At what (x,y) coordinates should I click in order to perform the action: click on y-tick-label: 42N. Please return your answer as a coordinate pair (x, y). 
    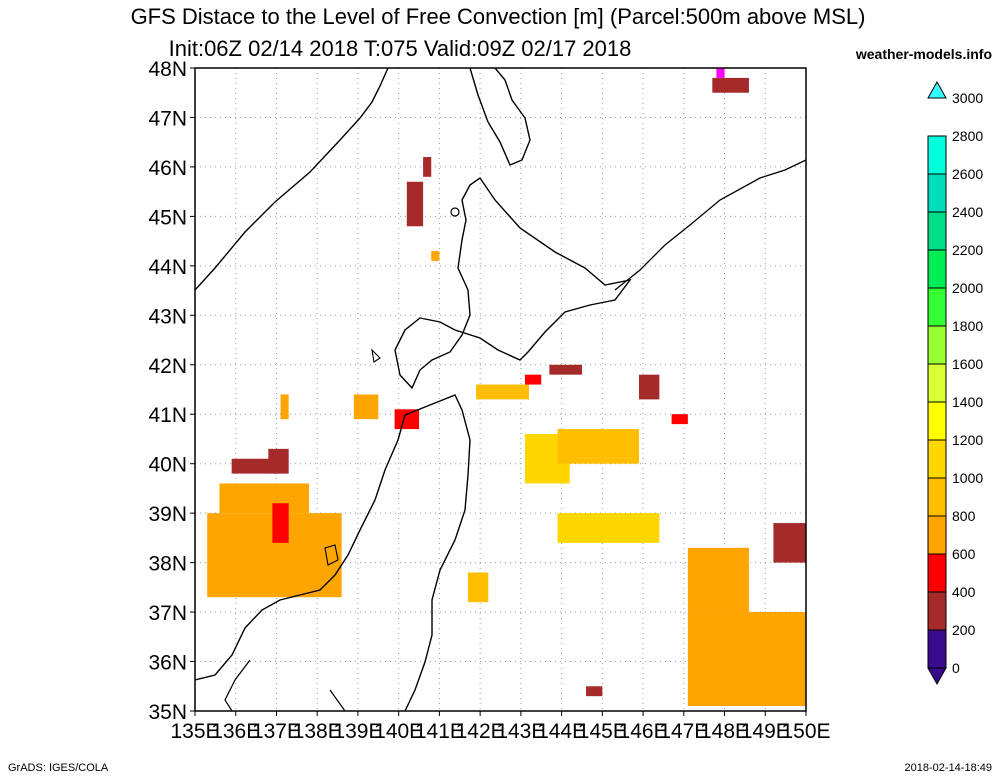
    Looking at the image, I should click on (167, 366).